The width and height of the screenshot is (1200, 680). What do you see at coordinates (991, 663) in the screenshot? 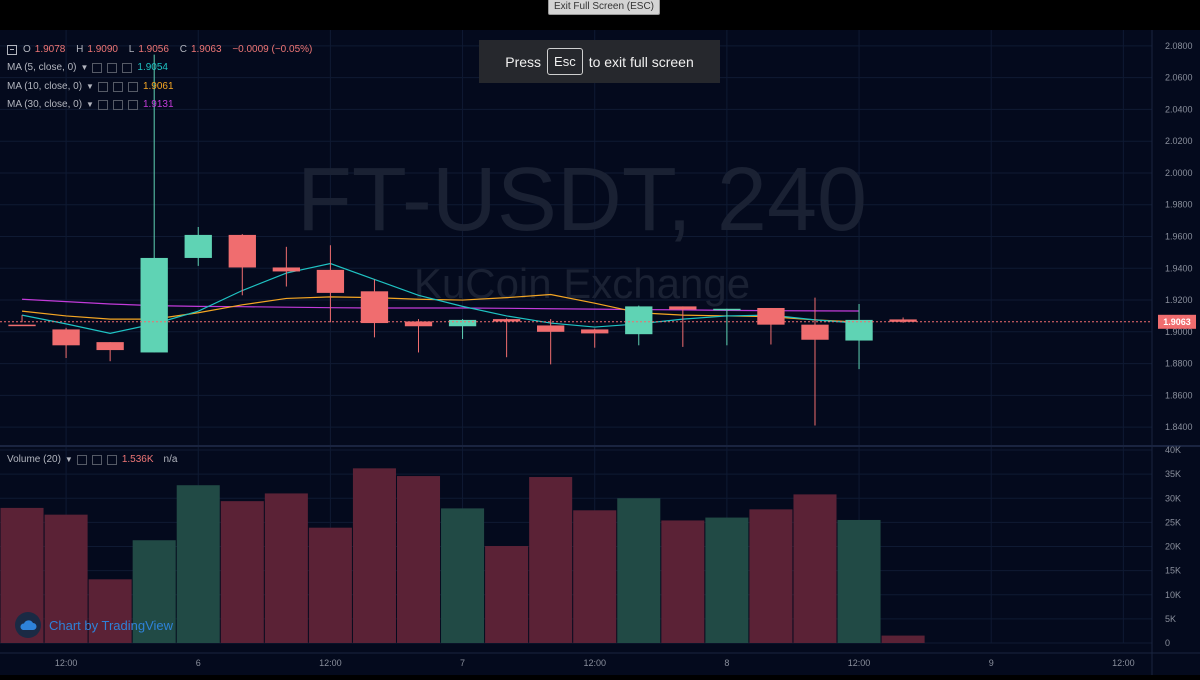
I see `time-tick-label: 9` at bounding box center [991, 663].